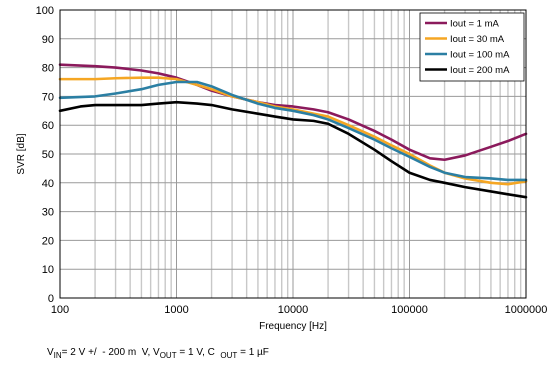 This screenshot has width=556, height=368. What do you see at coordinates (21, 153) in the screenshot?
I see `y-axis-label: SVR [dB]` at bounding box center [21, 153].